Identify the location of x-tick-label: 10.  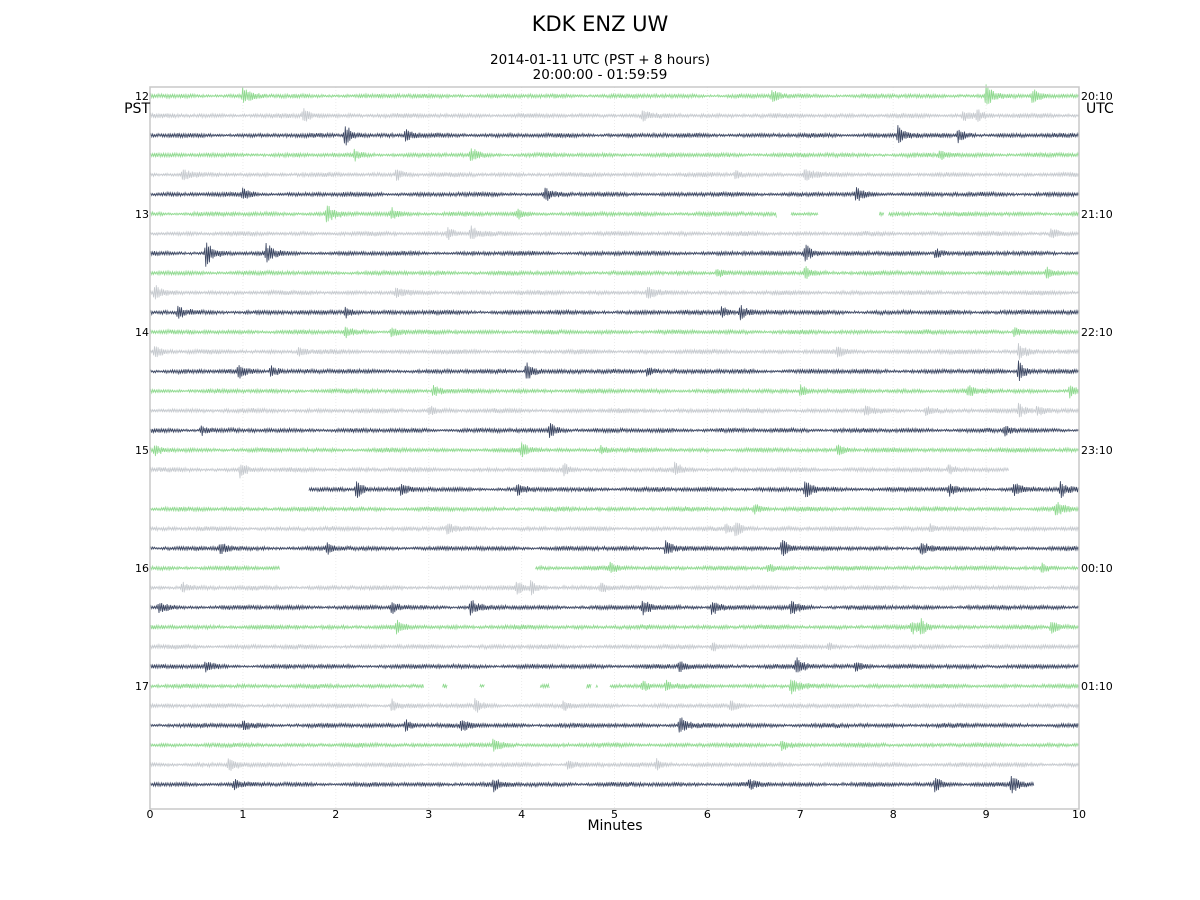
(1079, 814).